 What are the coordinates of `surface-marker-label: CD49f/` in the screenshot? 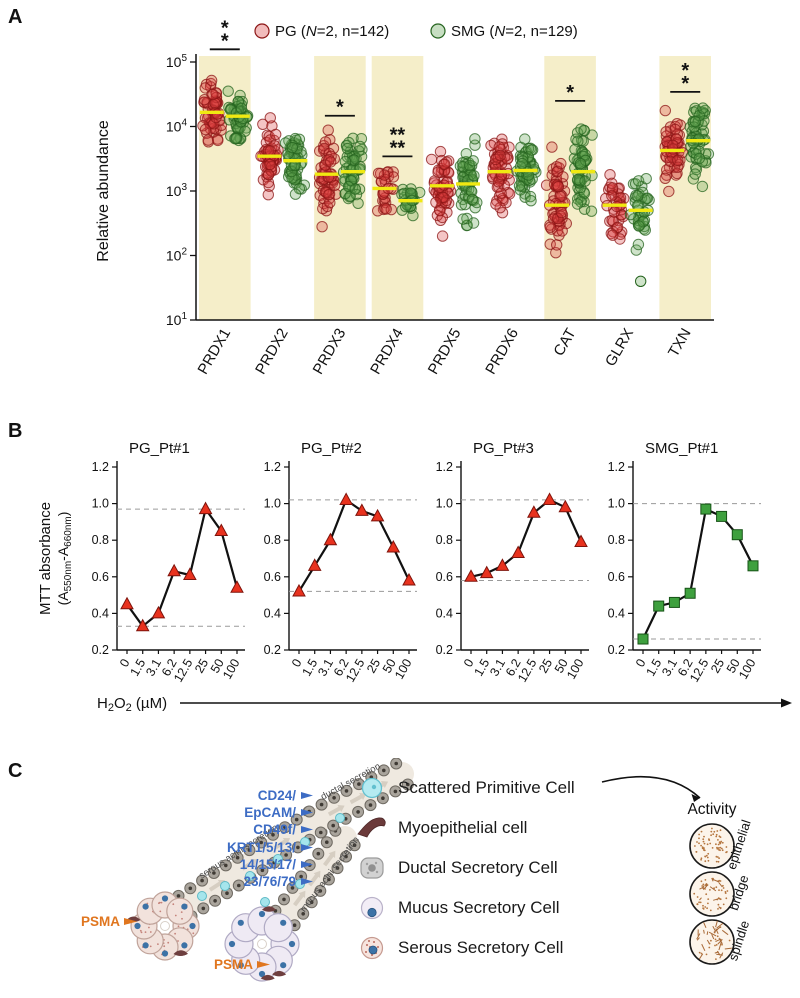 It's located at (274, 829).